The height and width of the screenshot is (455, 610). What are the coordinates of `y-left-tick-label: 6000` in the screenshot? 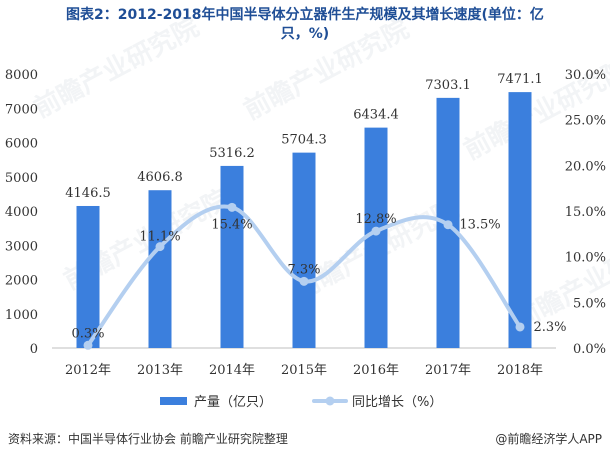 It's located at (21, 144).